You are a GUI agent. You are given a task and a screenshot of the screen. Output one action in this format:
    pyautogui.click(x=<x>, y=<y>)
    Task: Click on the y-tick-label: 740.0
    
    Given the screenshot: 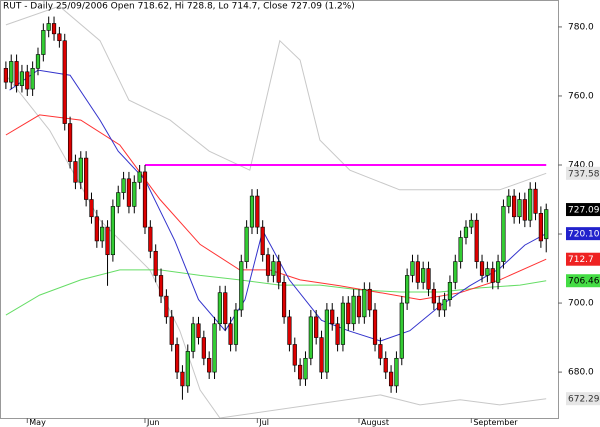 What is the action you would take?
    pyautogui.click(x=581, y=165)
    